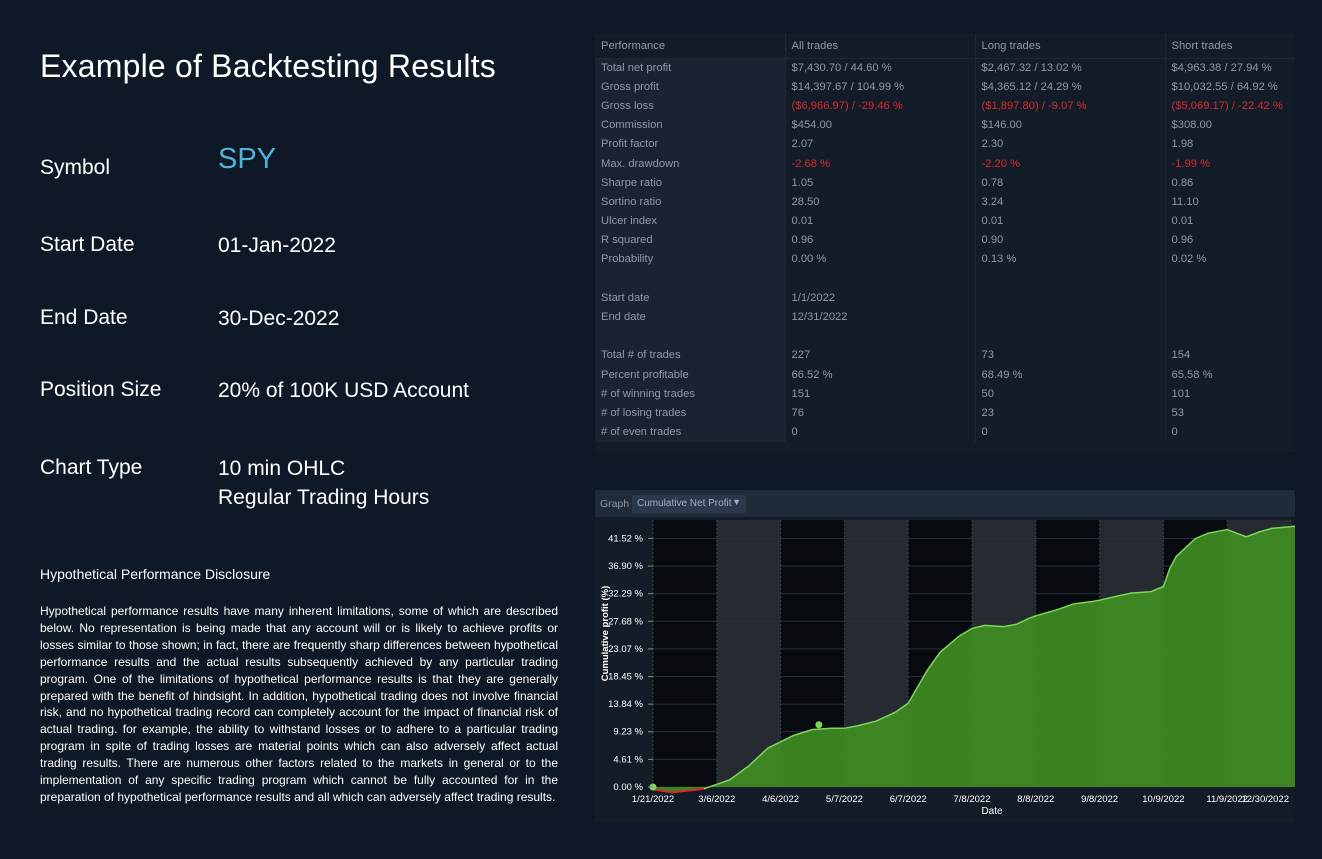 This screenshot has height=859, width=1322. Describe the element at coordinates (628, 732) in the screenshot. I see `y-tick-label: 9.23 %` at that location.